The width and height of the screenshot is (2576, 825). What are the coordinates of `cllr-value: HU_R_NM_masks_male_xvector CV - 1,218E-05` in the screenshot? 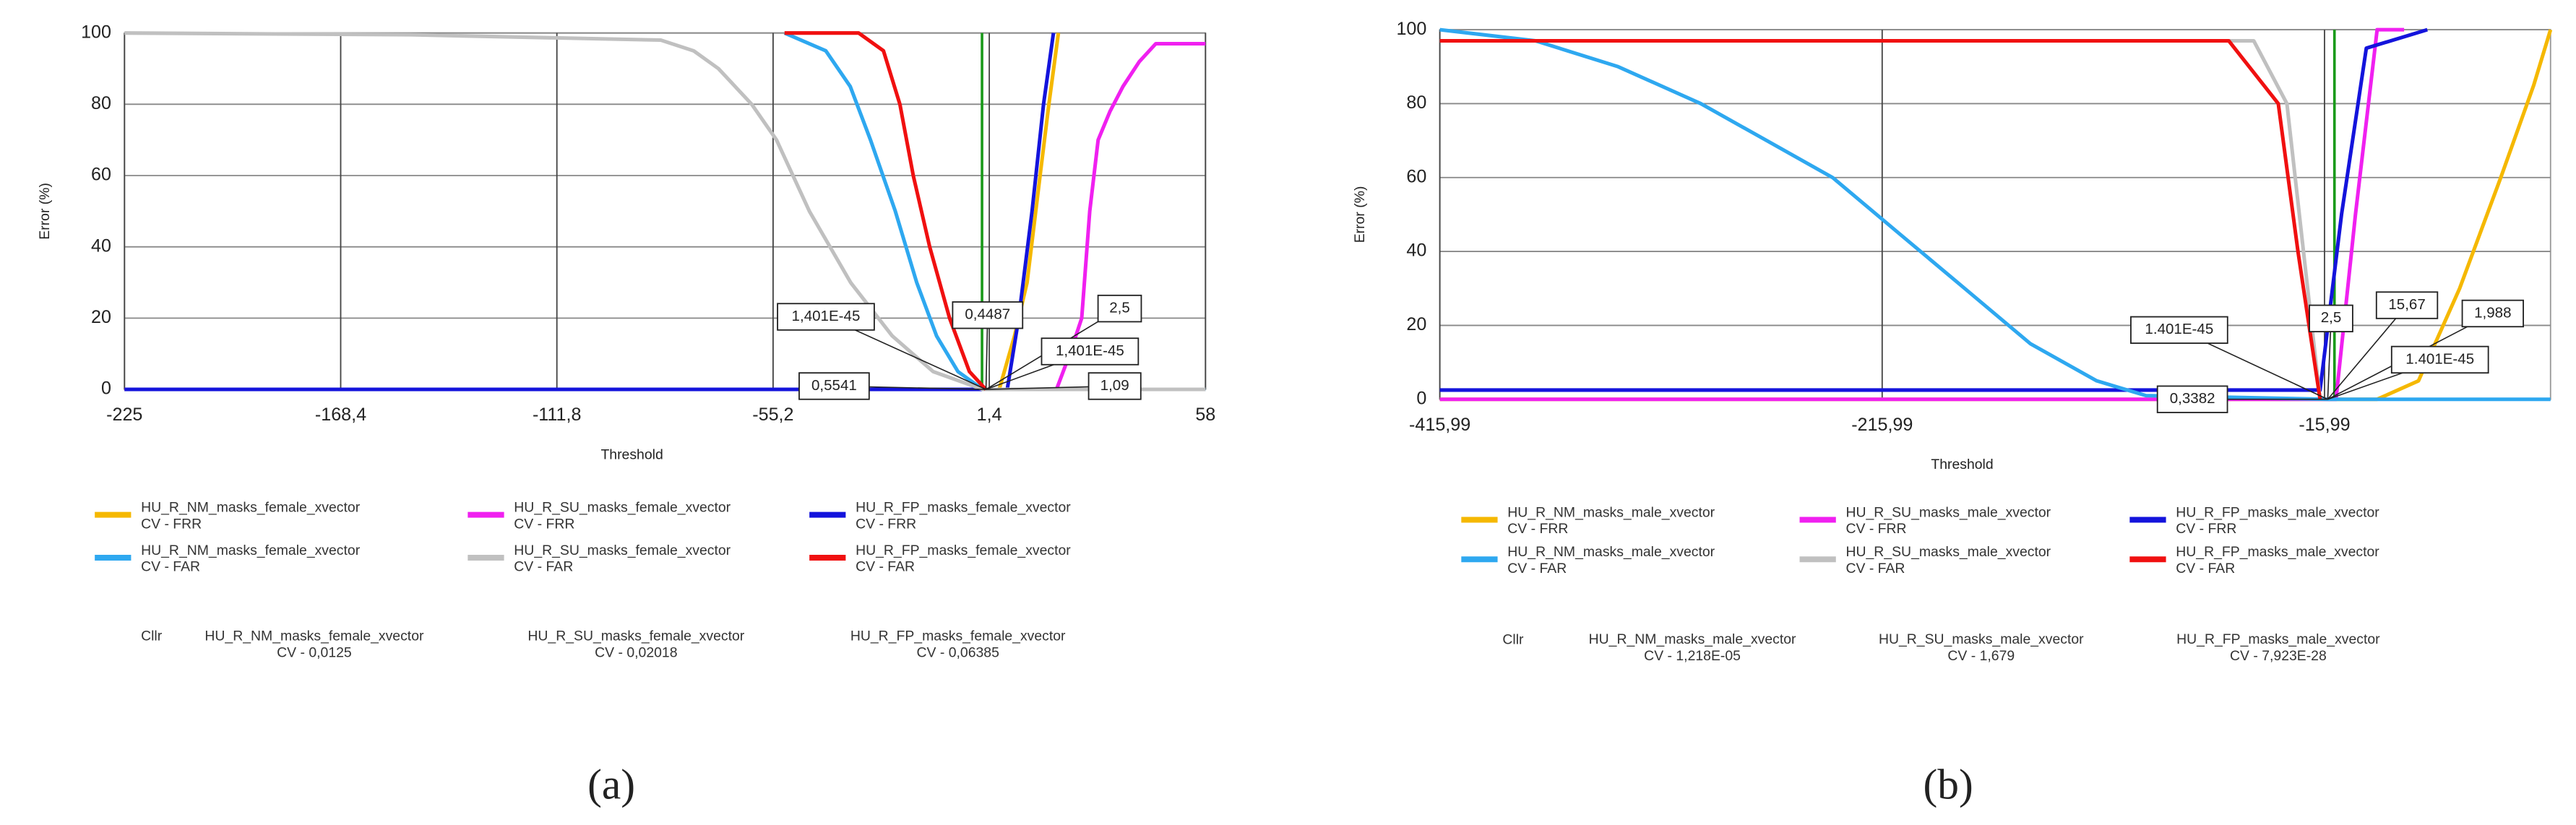 It's located at (1692, 648).